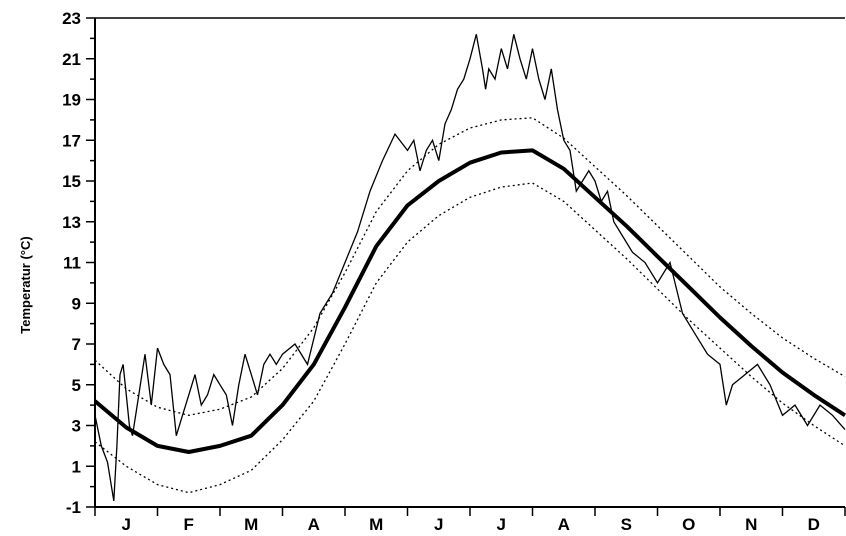 The width and height of the screenshot is (846, 536). I want to click on y-tick-label: 1, so click(76, 466).